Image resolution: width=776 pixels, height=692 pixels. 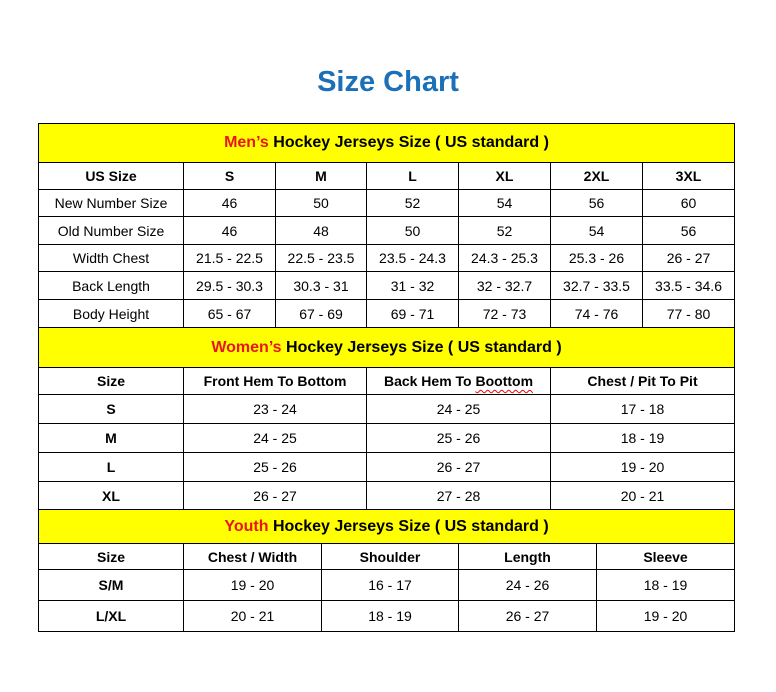 I want to click on table-cell: 24.3 - 25.3, so click(x=504, y=258).